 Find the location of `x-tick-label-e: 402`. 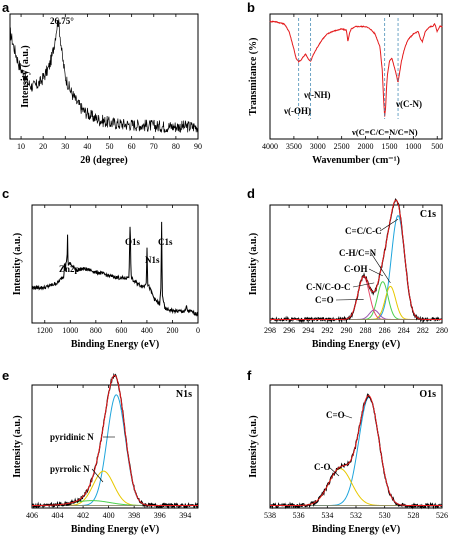

x-tick-label-e: 402 is located at coordinates (83, 515).